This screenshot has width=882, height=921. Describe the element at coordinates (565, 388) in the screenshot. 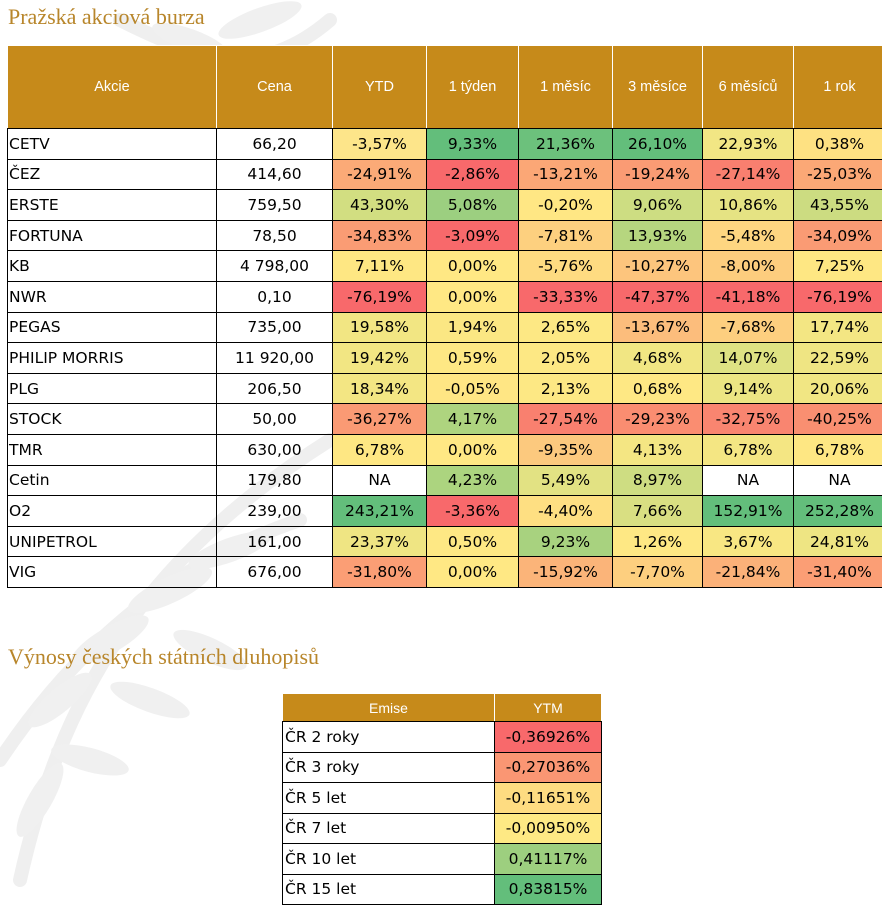

I see `performance-cell: 2,13%` at that location.